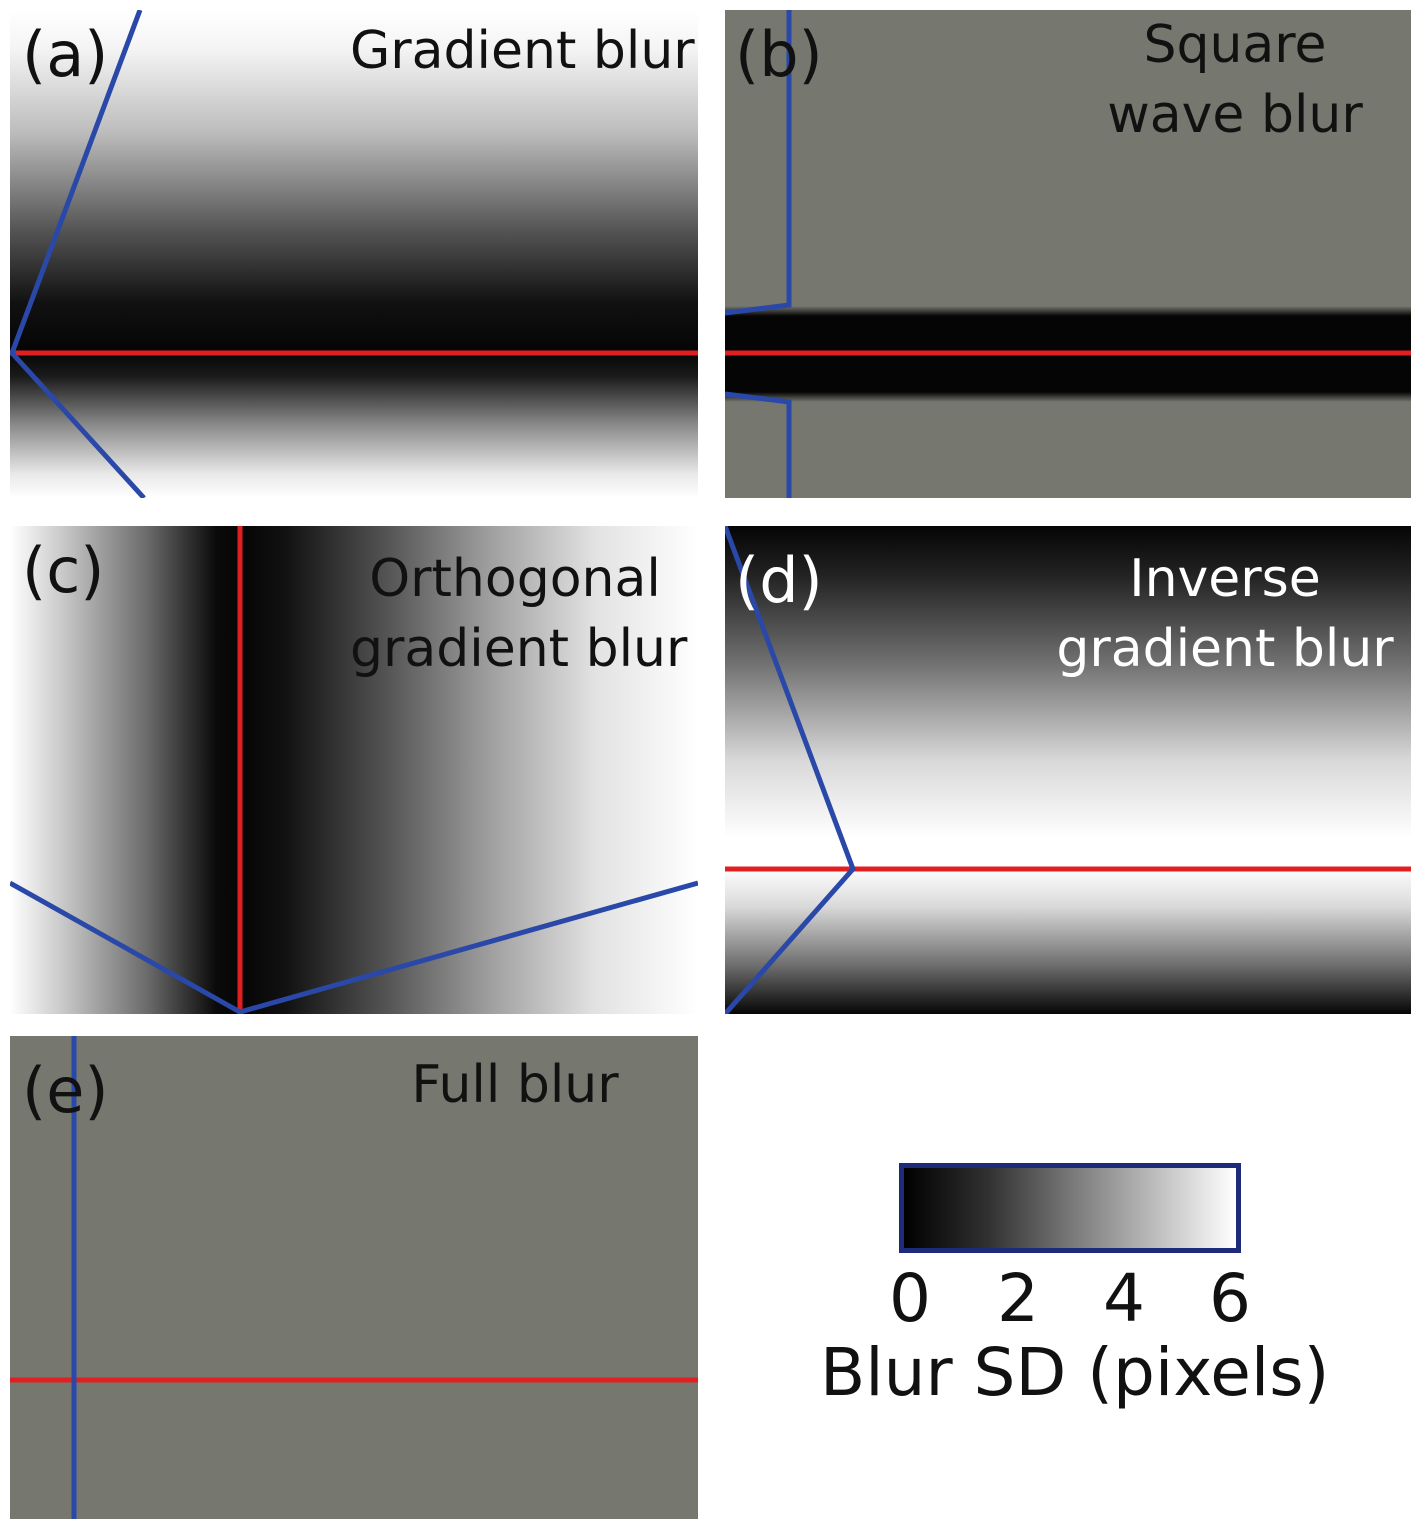  I want to click on panel-title: Full blur, so click(515, 1085).